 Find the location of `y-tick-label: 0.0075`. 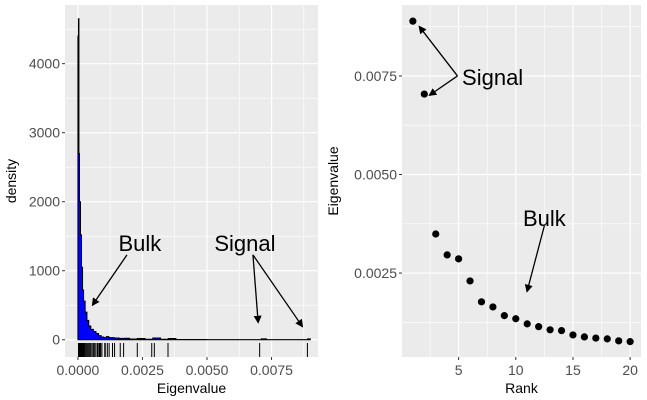

y-tick-label: 0.0075 is located at coordinates (375, 76).